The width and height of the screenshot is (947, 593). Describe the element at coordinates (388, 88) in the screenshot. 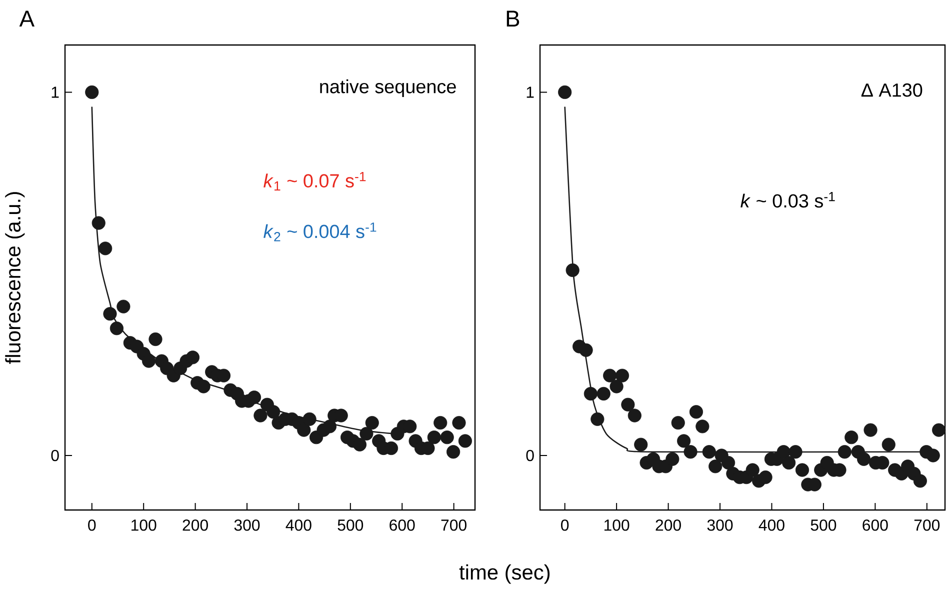

I see `annotation: native sequence` at that location.